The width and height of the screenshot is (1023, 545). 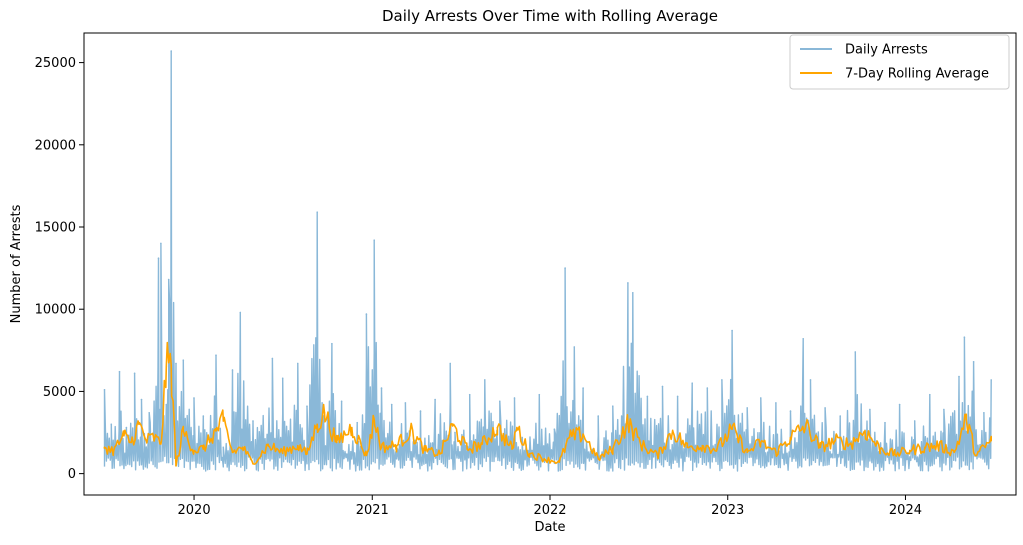 I want to click on y-tick-label: 20000, so click(x=55, y=145).